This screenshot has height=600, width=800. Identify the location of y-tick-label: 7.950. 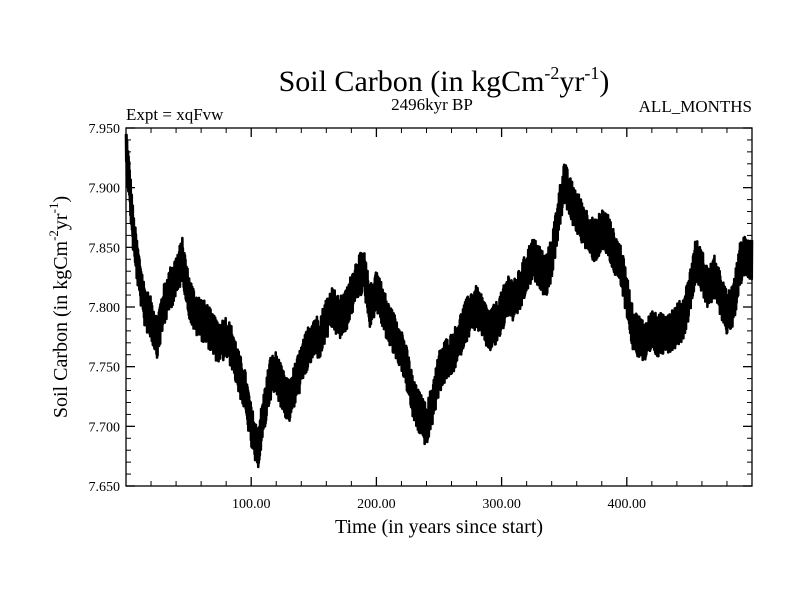
(105, 129).